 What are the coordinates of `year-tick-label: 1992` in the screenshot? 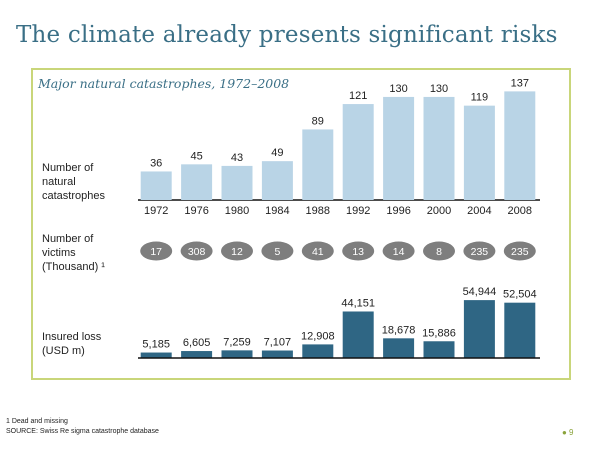 It's located at (358, 211).